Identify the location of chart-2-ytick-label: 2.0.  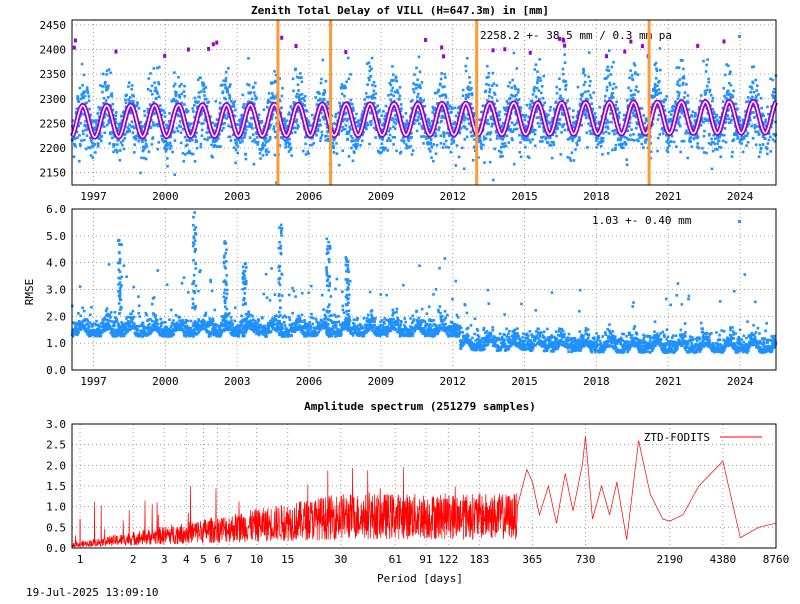
(56, 316).